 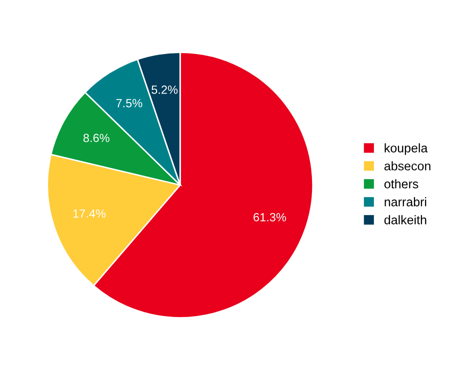 I want to click on data-label: 7.5%, so click(x=129, y=103).